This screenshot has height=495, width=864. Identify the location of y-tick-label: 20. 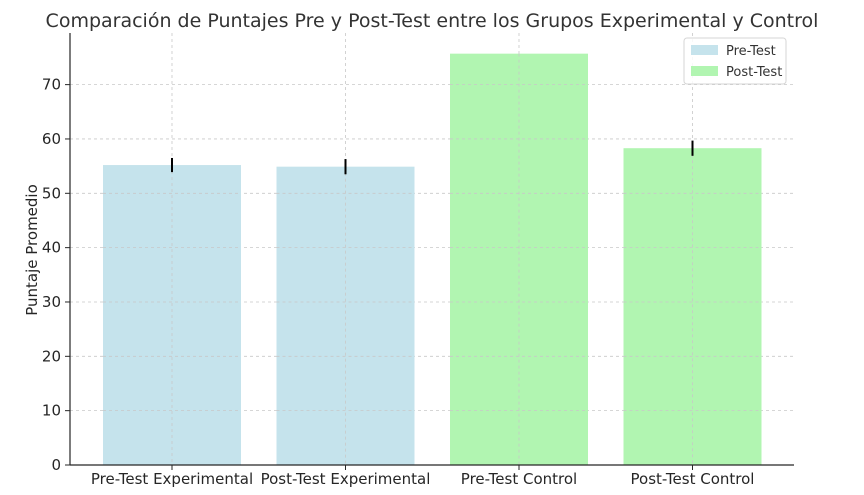
(51, 356).